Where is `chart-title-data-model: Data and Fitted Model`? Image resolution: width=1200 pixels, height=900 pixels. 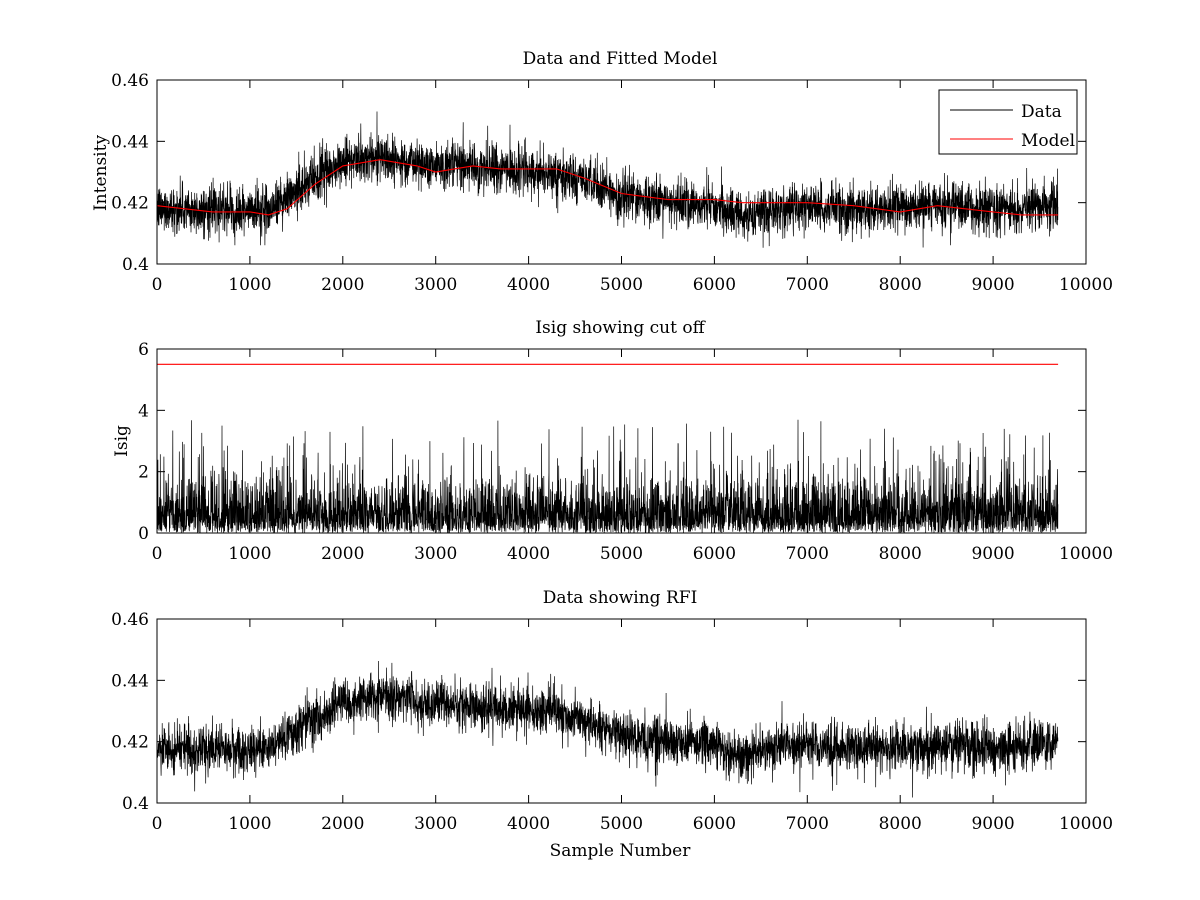
chart-title-data-model: Data and Fitted Model is located at coordinates (620, 59).